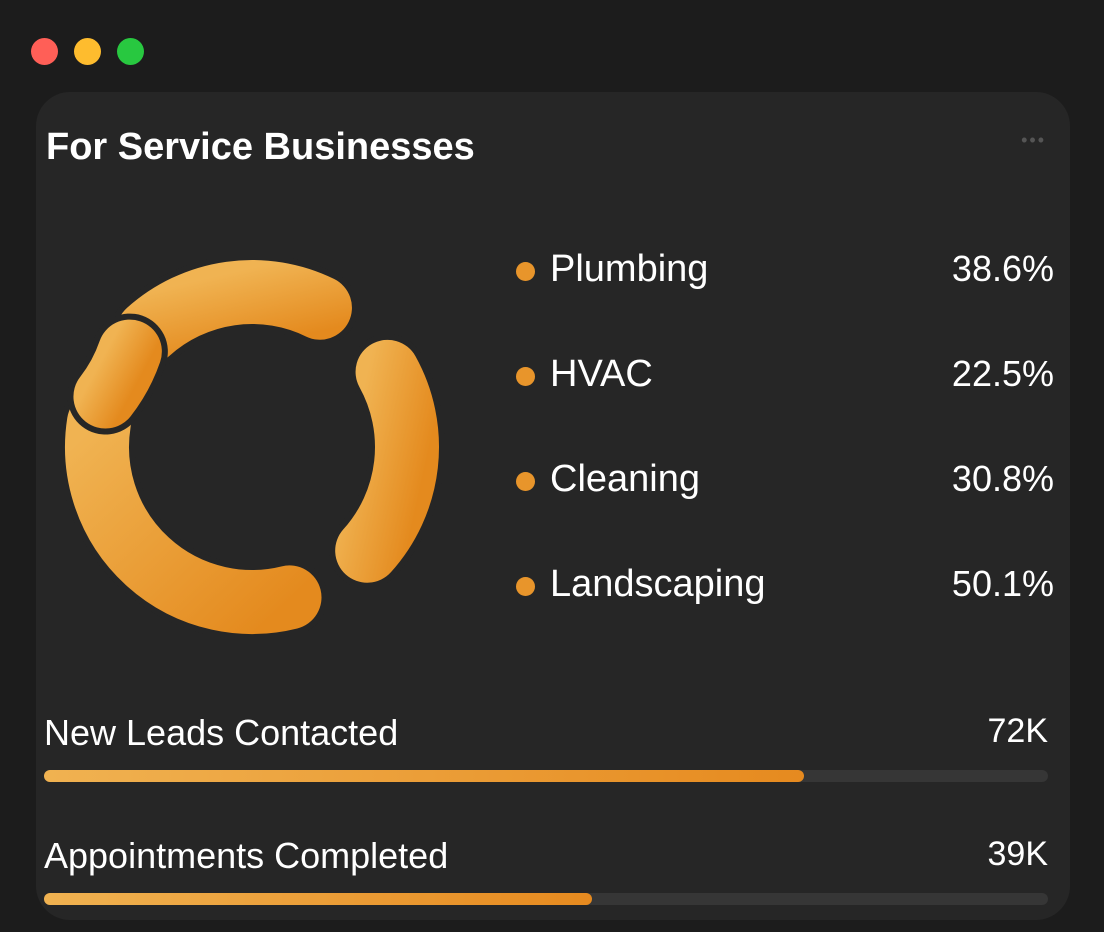  Describe the element at coordinates (130, 51) in the screenshot. I see `maximize-button` at that location.